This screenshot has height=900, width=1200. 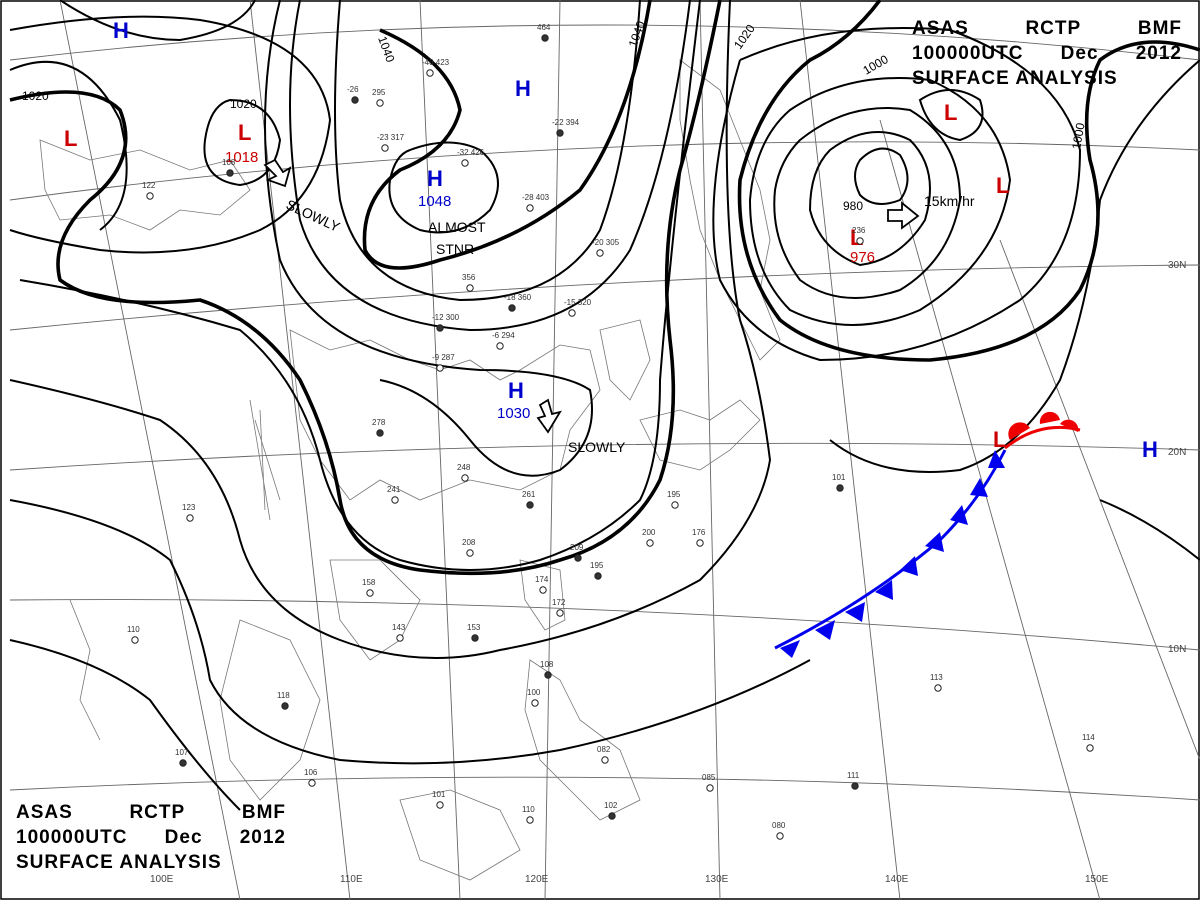 What do you see at coordinates (699, 537) in the screenshot?
I see `station-plot: 176` at bounding box center [699, 537].